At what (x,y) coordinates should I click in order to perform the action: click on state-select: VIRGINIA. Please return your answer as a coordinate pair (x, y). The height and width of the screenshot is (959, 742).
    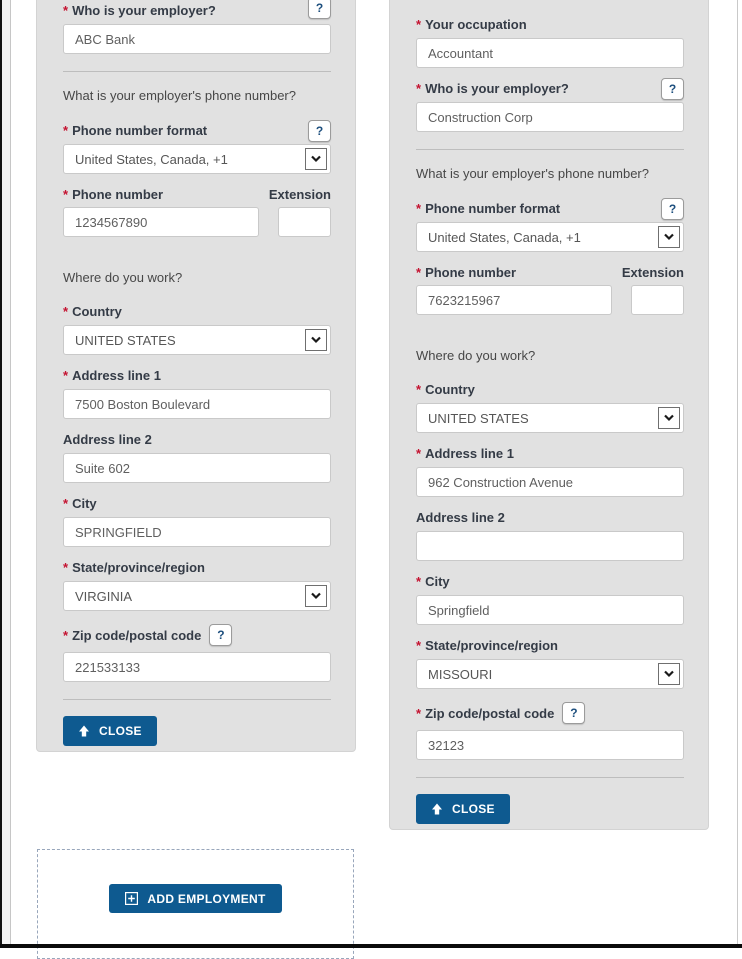
    Looking at the image, I should click on (197, 596).